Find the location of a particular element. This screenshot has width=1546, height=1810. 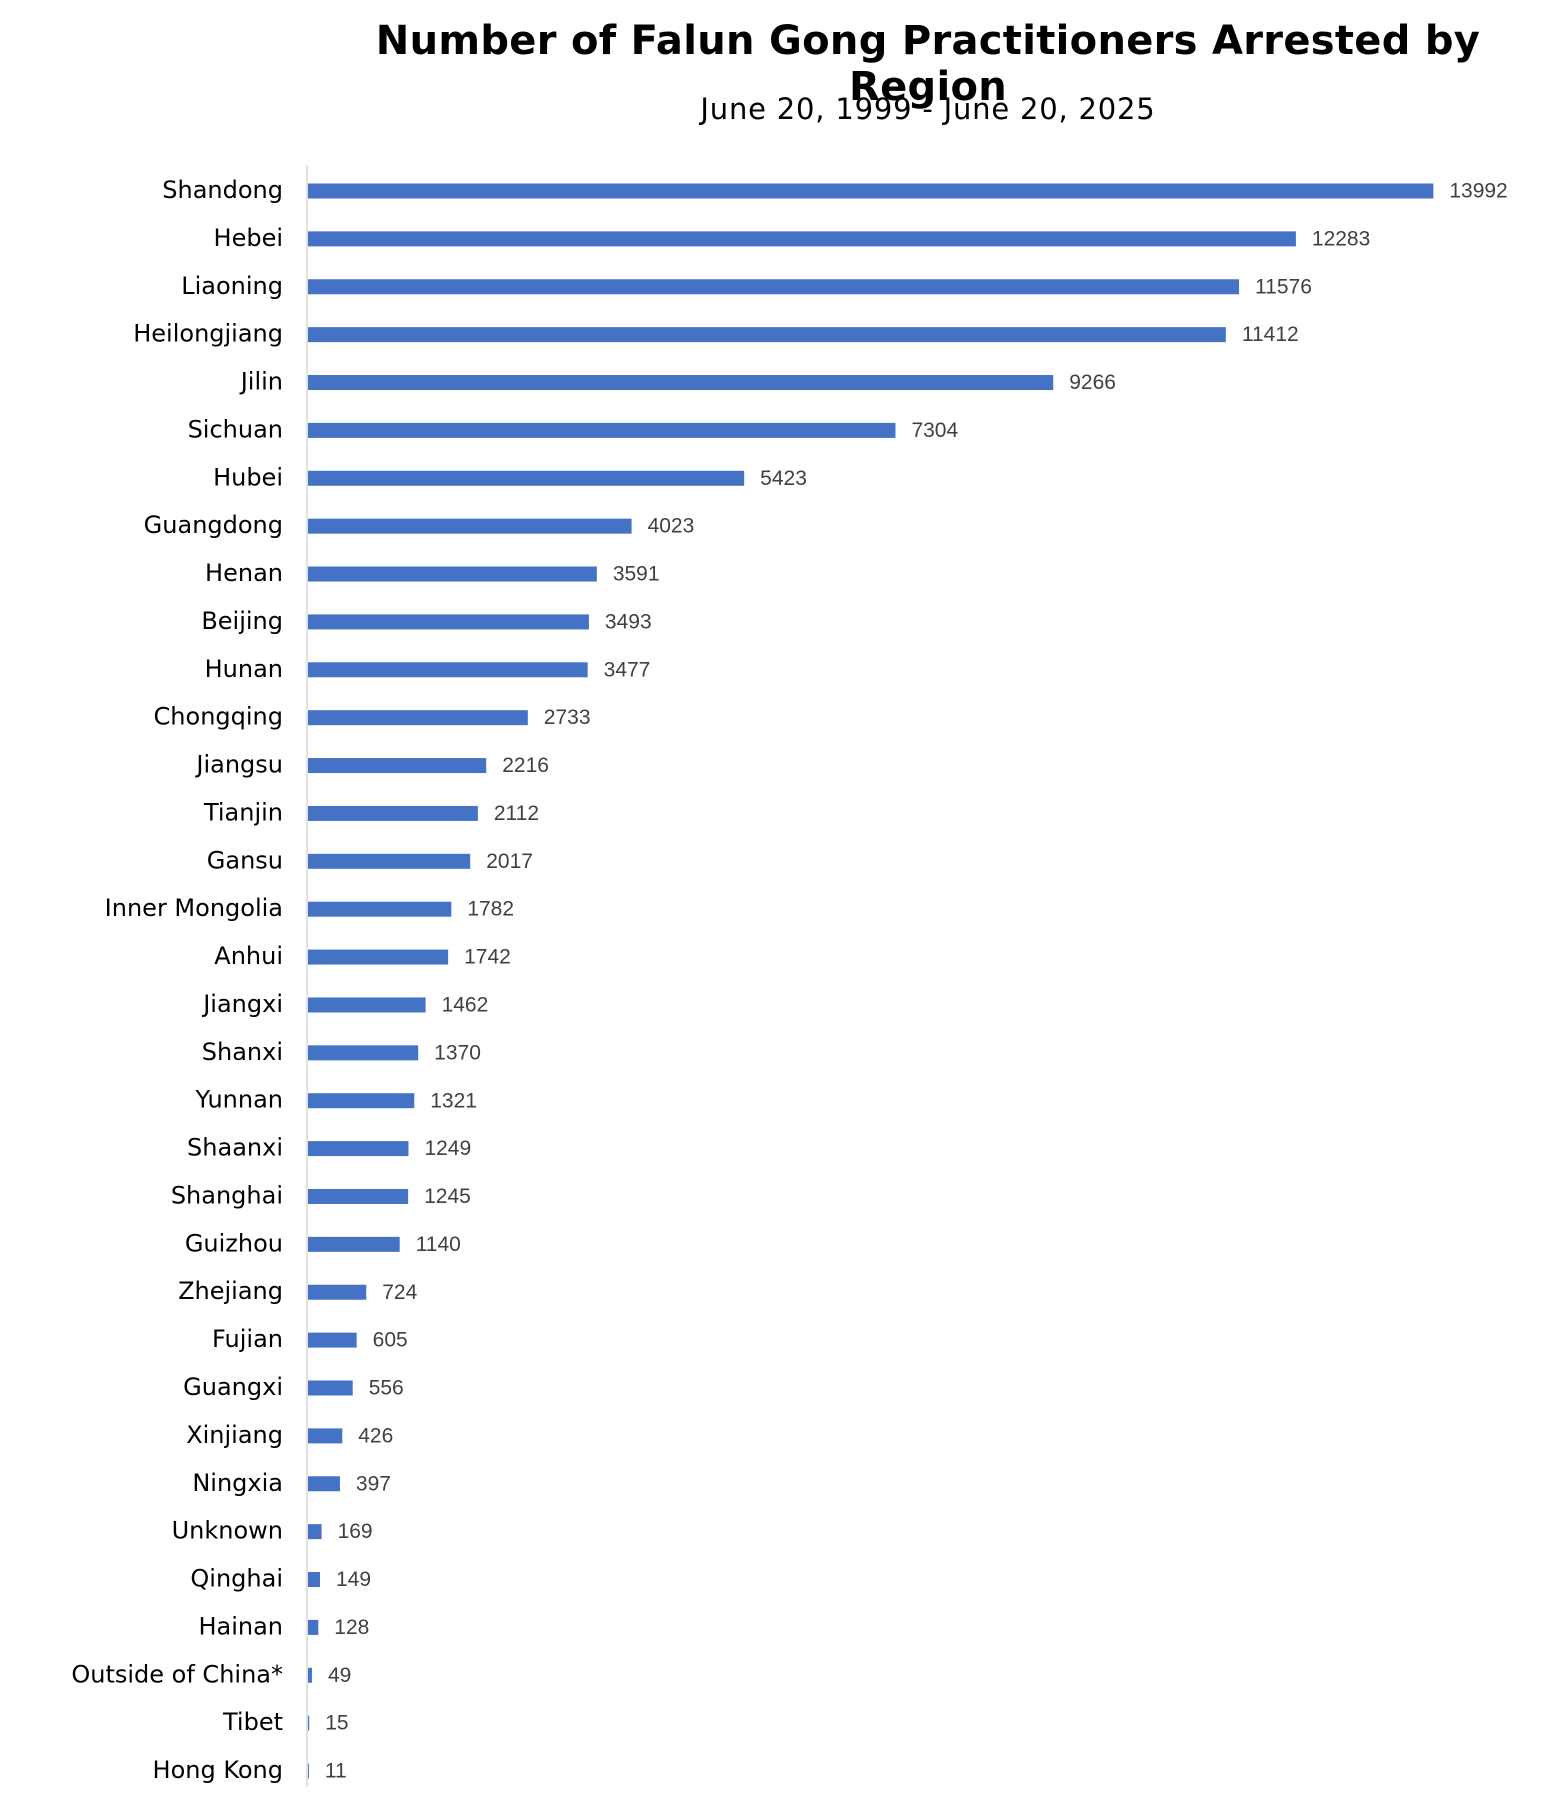

value-label: 2733 is located at coordinates (567, 717).